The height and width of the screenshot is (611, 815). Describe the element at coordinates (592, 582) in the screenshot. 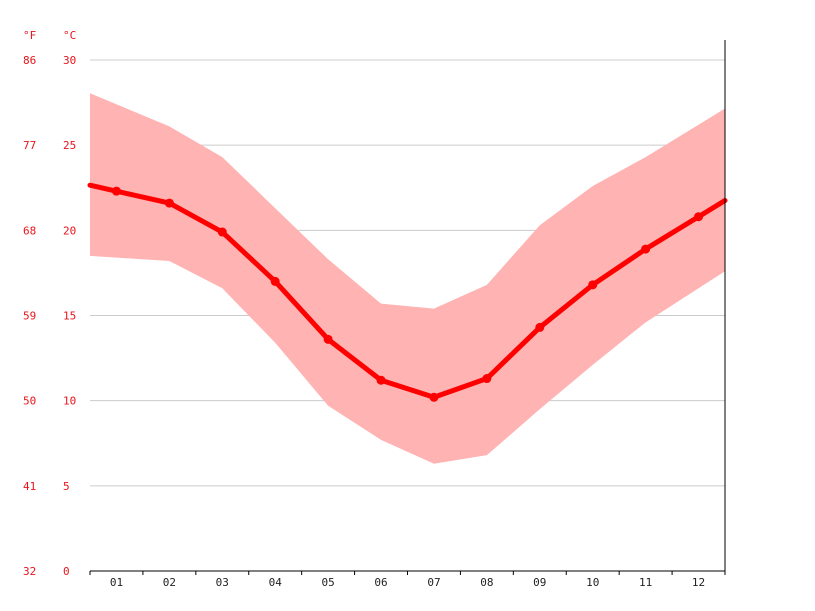

I see `x-tick-label-10: 10` at that location.